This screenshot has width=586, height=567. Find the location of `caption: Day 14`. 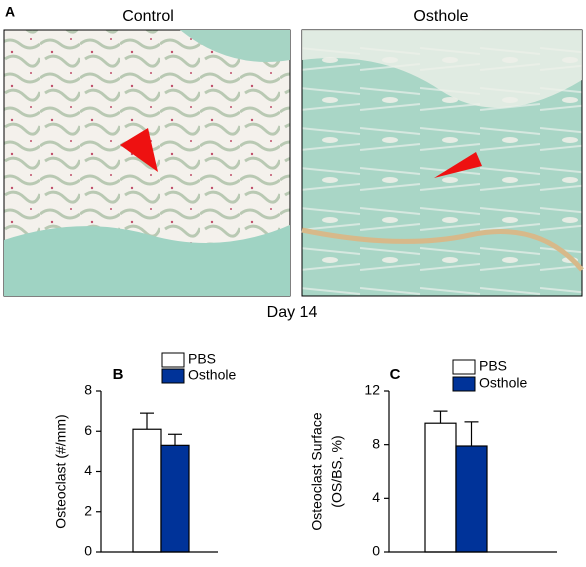

caption: Day 14 is located at coordinates (292, 312).